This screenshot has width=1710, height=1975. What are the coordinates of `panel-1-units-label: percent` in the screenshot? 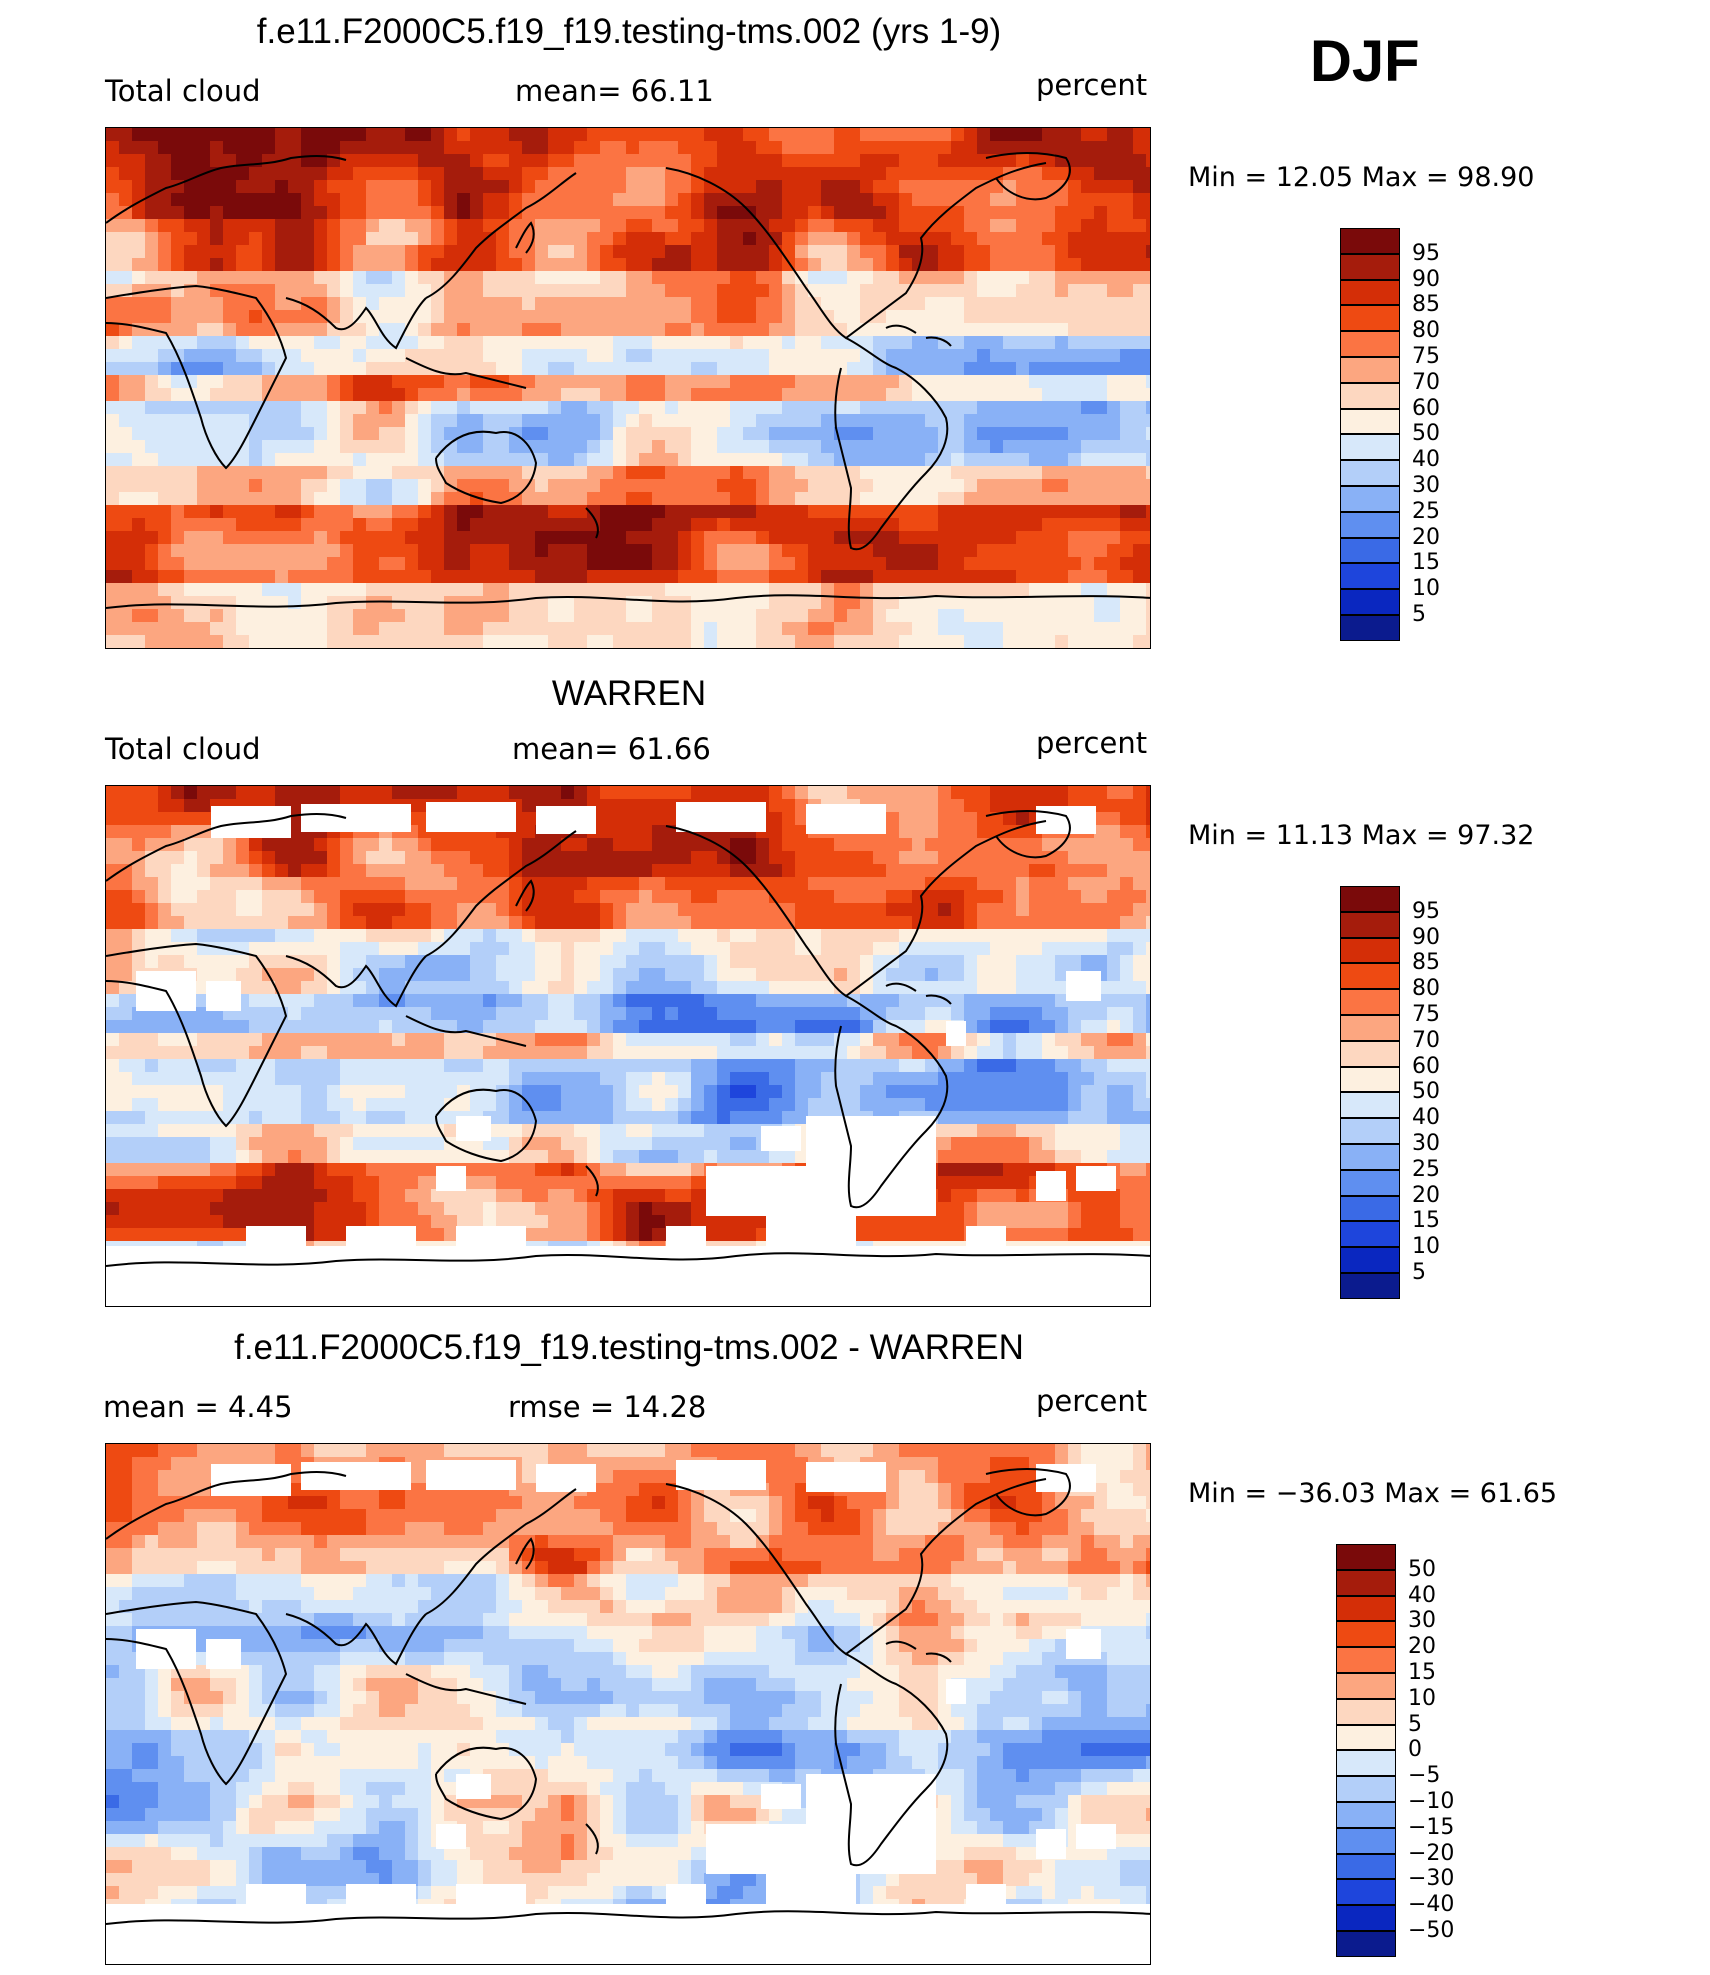 It's located at (1092, 85).